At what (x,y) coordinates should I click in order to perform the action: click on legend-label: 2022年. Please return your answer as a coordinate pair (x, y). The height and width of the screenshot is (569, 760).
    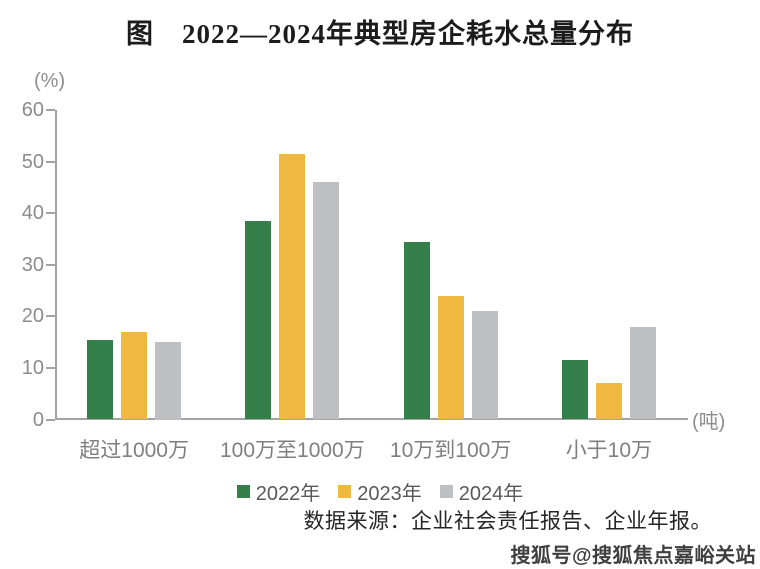
    Looking at the image, I should click on (288, 494).